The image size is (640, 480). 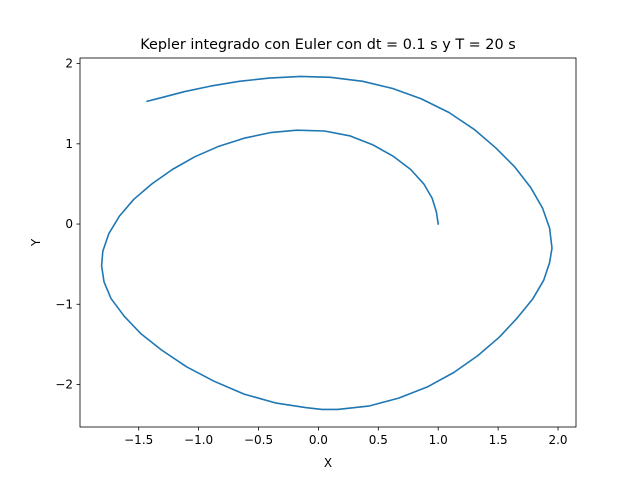 I want to click on x-axis-ticks: −1.5 −1.0 −0.5 0.0 0.5 1.0 1.5 2.0, so click(x=346, y=437).